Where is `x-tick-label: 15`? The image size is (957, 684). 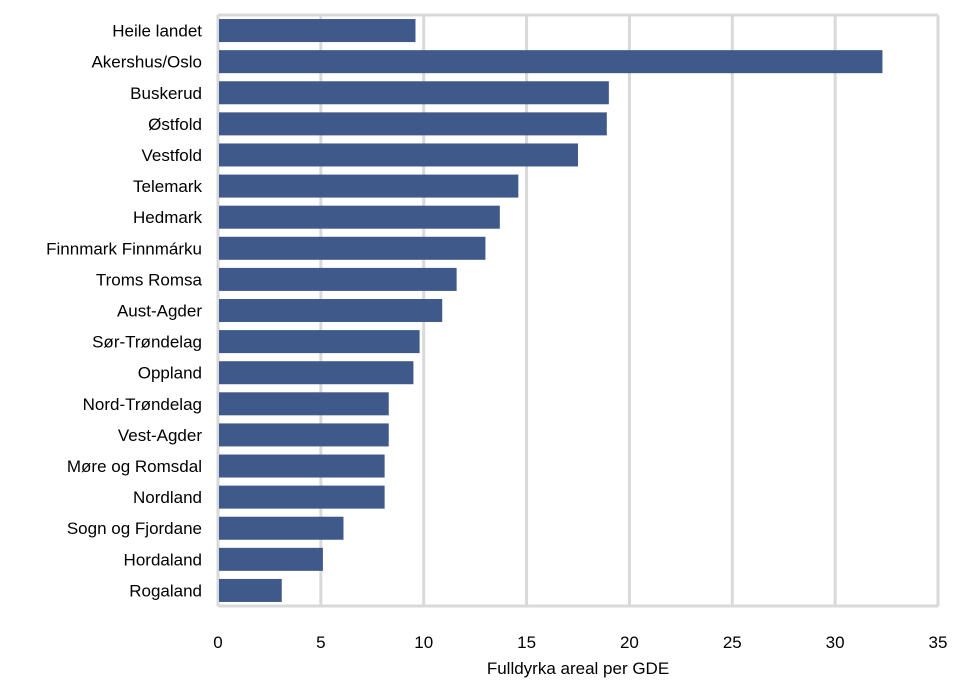 x-tick-label: 15 is located at coordinates (526, 642).